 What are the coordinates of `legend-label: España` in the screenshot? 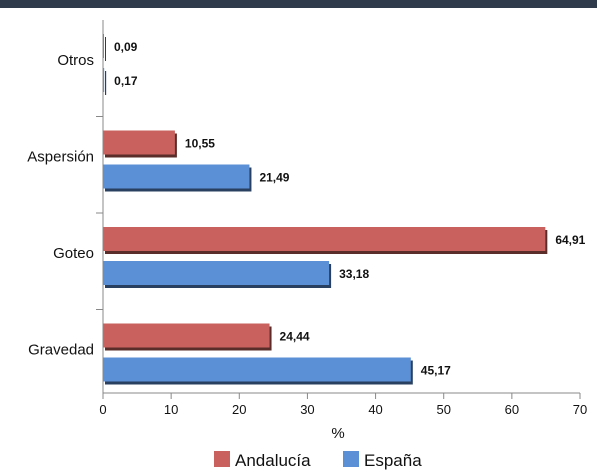 It's located at (393, 460).